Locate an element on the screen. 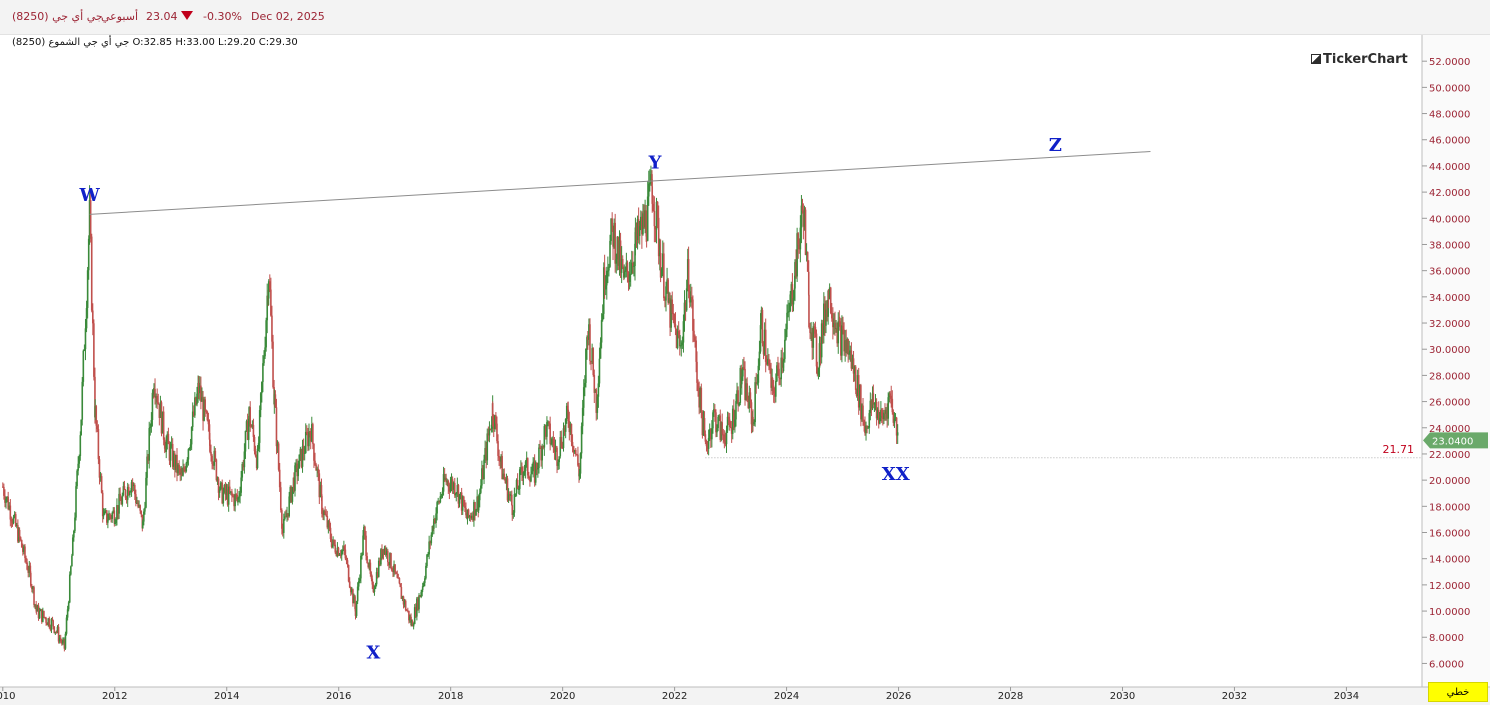  interval-label: أسبوعي is located at coordinates (120, 16).